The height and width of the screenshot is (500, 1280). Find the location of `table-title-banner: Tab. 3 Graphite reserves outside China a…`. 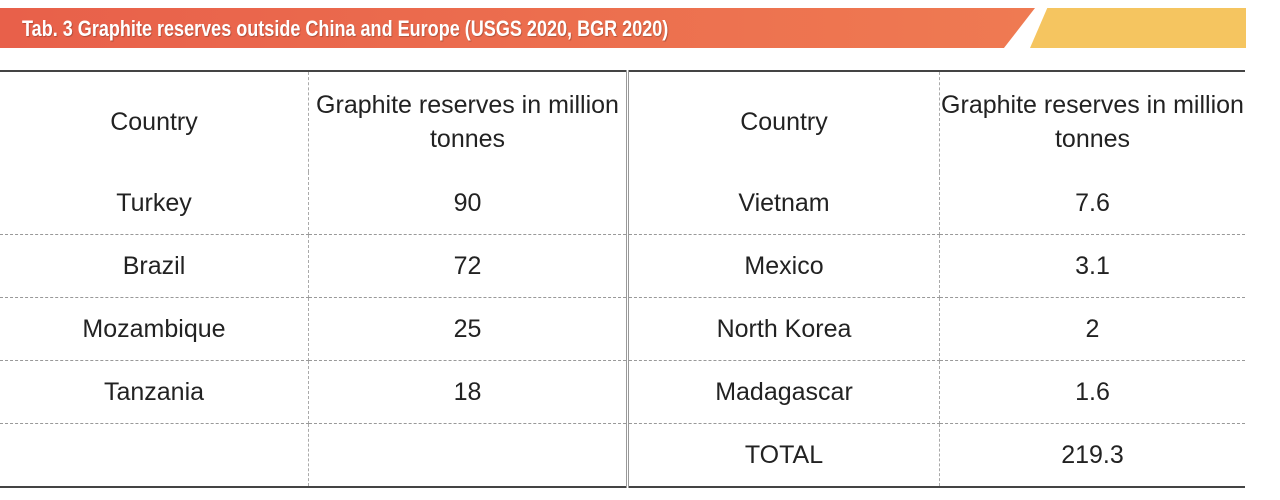

table-title-banner: Tab. 3 Graphite reserves outside China a… is located at coordinates (517, 28).